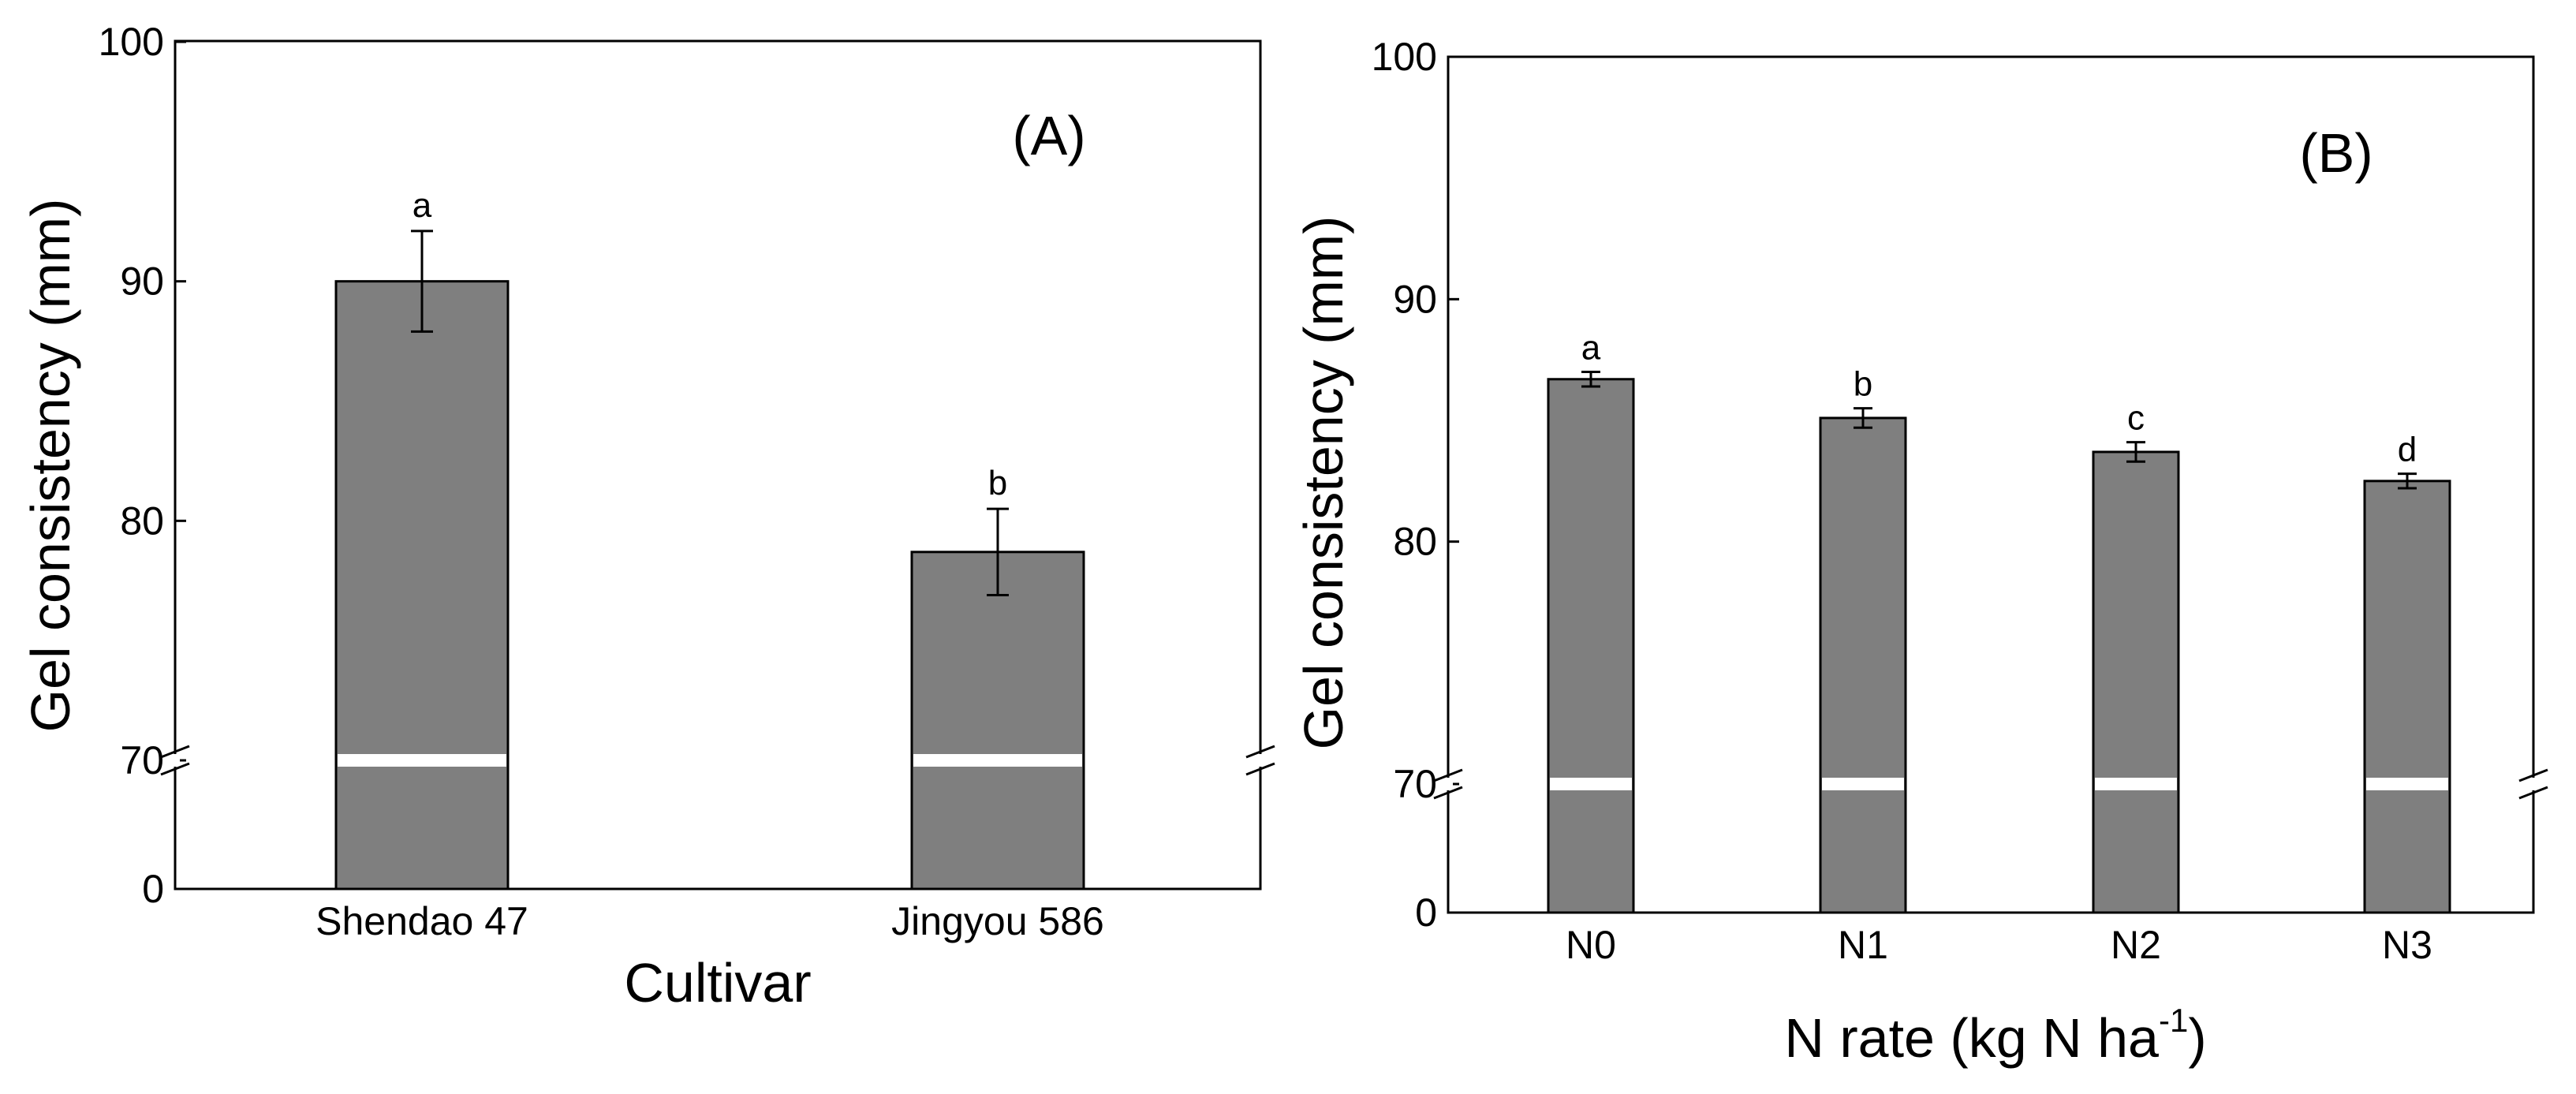 The height and width of the screenshot is (1094, 2576). What do you see at coordinates (131, 42) in the screenshot?
I see `y-tick-label-a-4: 100` at bounding box center [131, 42].